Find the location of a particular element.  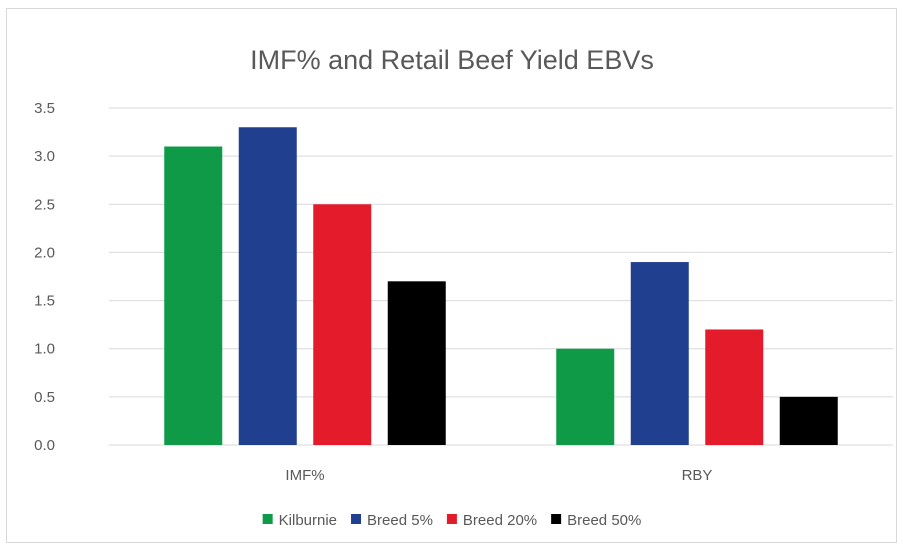

y-tick-label: 2.5 is located at coordinates (44, 204).